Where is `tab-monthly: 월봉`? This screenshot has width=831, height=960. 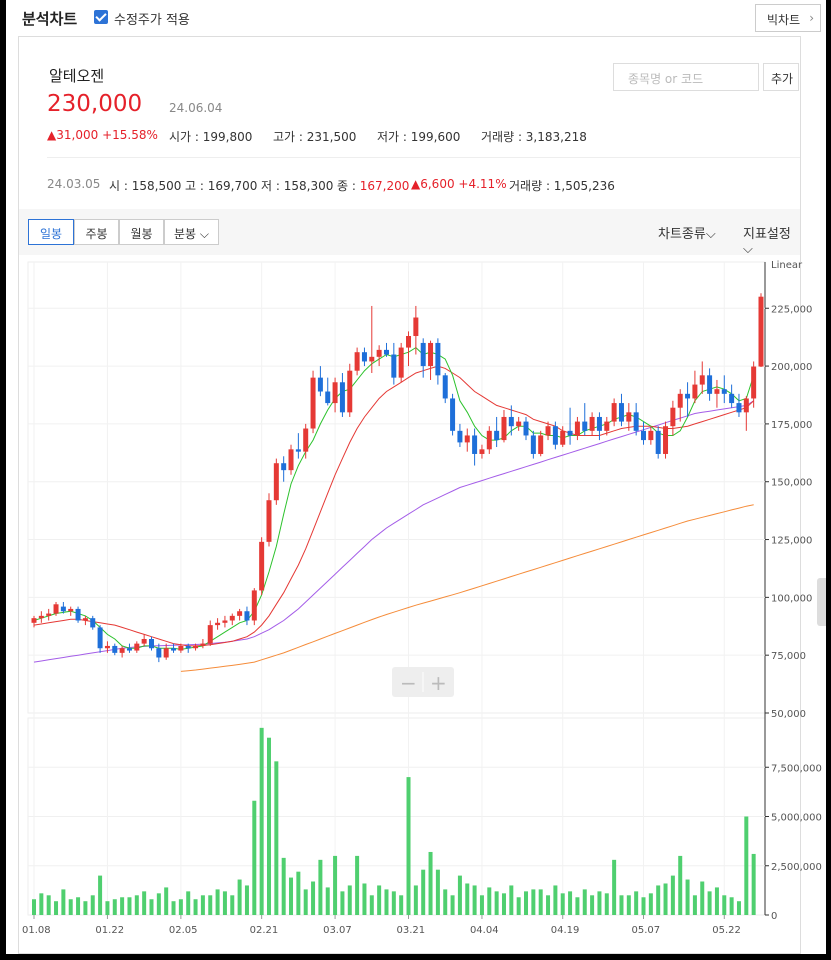 tab-monthly: 월봉 is located at coordinates (141, 232).